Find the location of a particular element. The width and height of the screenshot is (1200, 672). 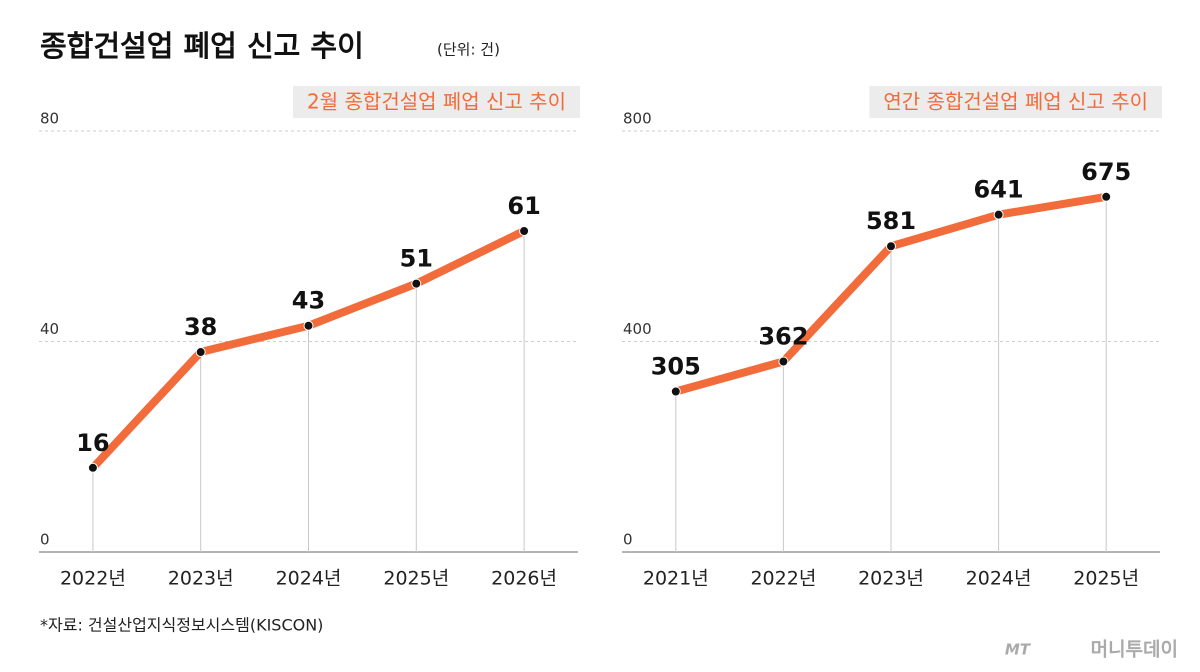

chart-subtitle-group: 연간 종합건설업 폐업 신고 추이 is located at coordinates (1015, 102).